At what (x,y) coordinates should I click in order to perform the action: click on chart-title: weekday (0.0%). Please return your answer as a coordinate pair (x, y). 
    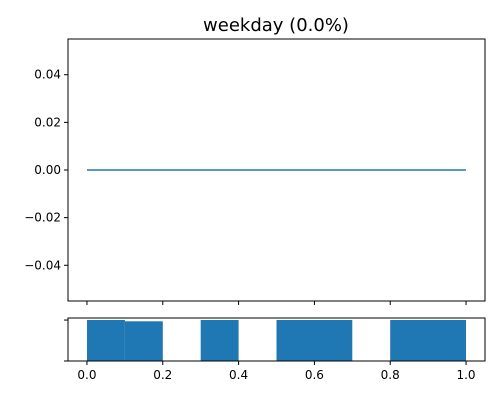
    Looking at the image, I should click on (276, 25).